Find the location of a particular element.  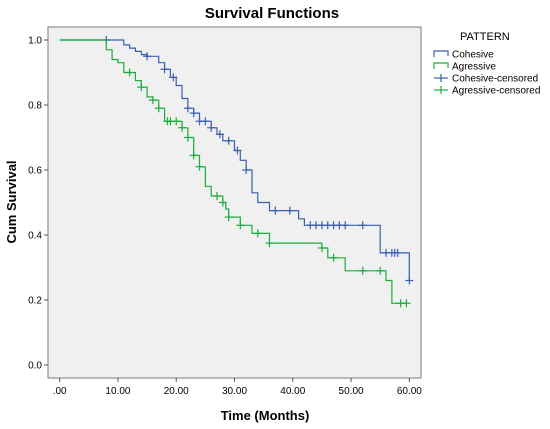

y-tick-label: 0.0 is located at coordinates (35, 366).